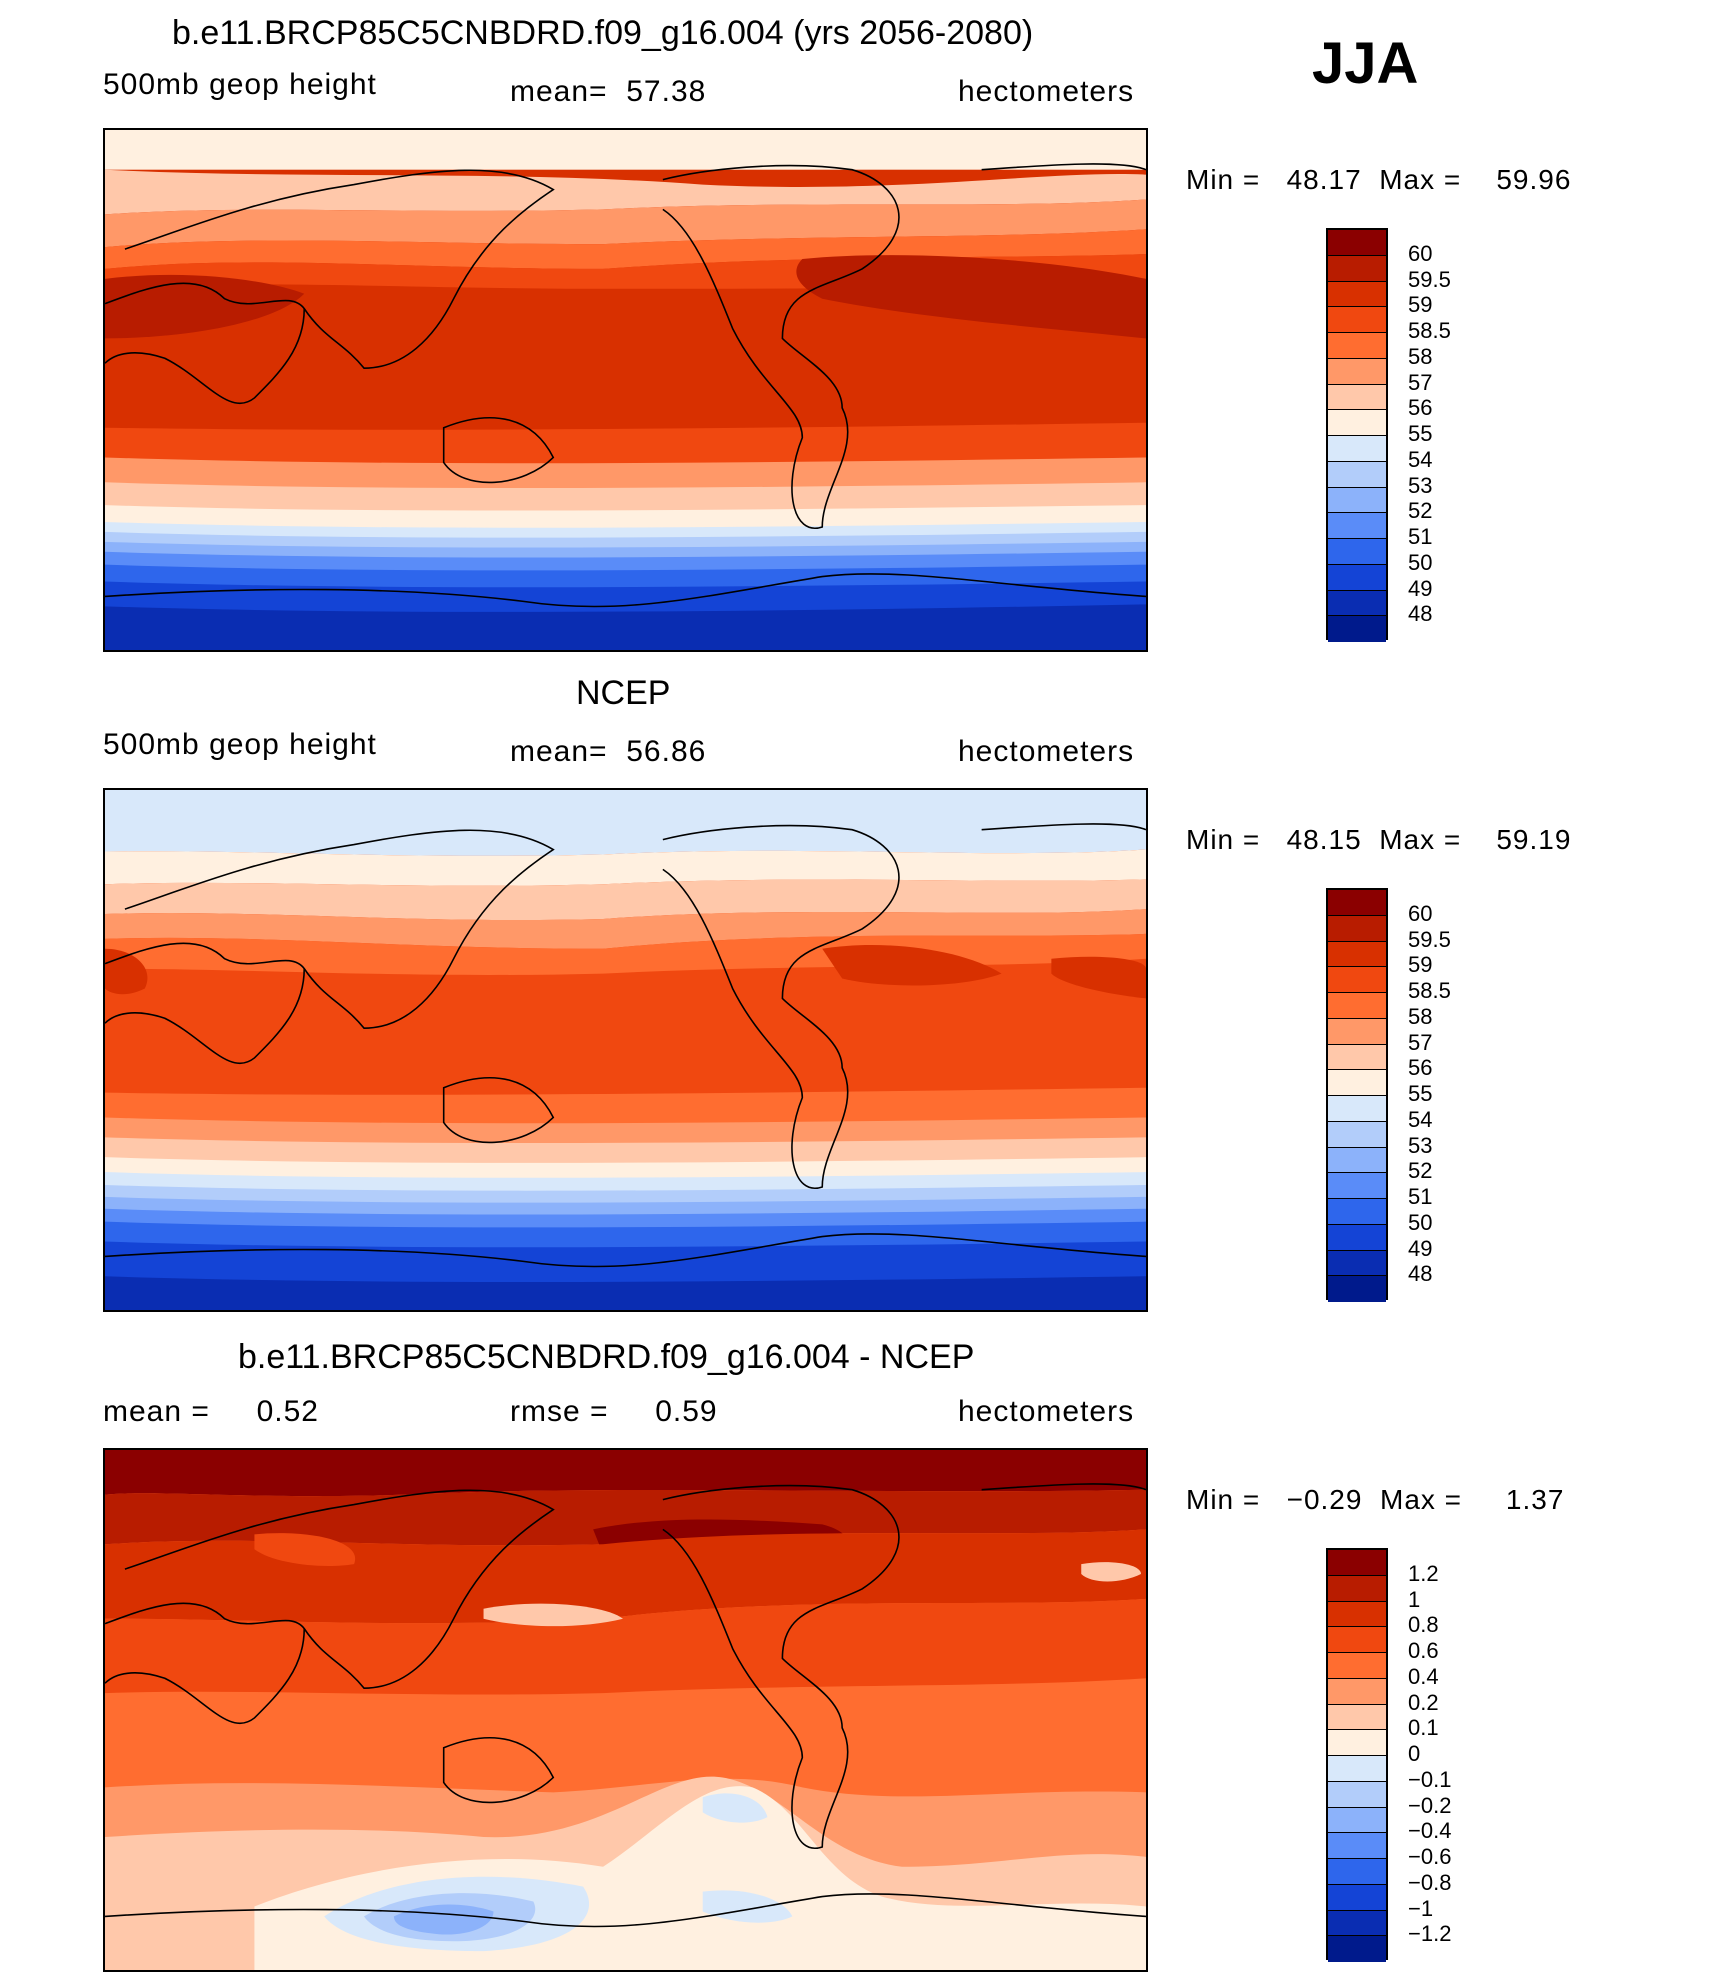 The width and height of the screenshot is (1710, 1986). I want to click on colorbar-tick-label: −1.2, so click(1430, 1934).